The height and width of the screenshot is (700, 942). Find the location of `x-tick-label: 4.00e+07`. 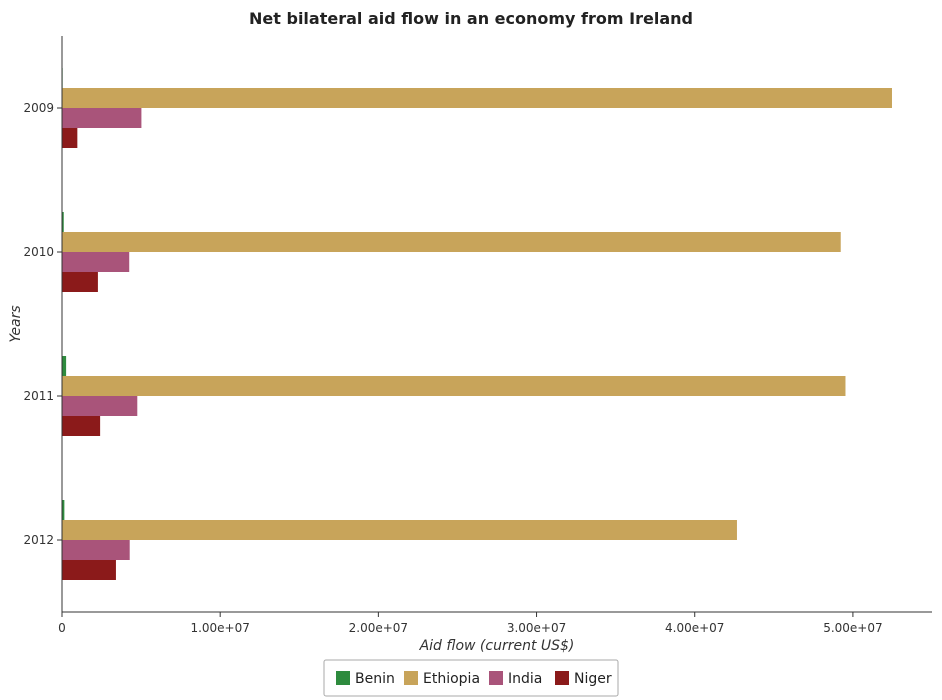

x-tick-label: 4.00e+07 is located at coordinates (694, 628).